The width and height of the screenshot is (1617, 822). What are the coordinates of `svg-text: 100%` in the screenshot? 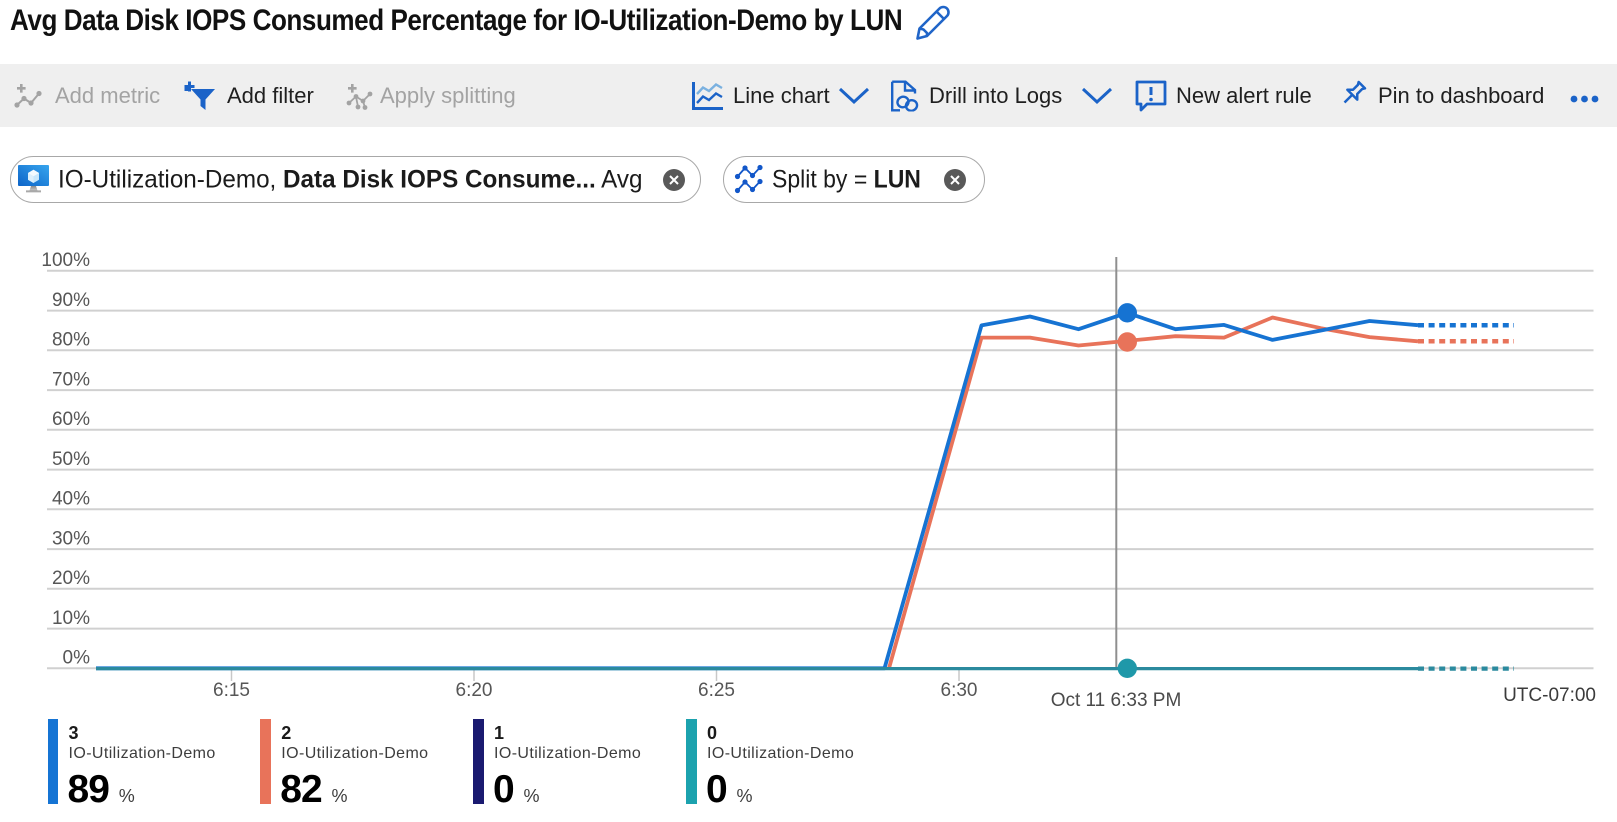 It's located at (65, 260).